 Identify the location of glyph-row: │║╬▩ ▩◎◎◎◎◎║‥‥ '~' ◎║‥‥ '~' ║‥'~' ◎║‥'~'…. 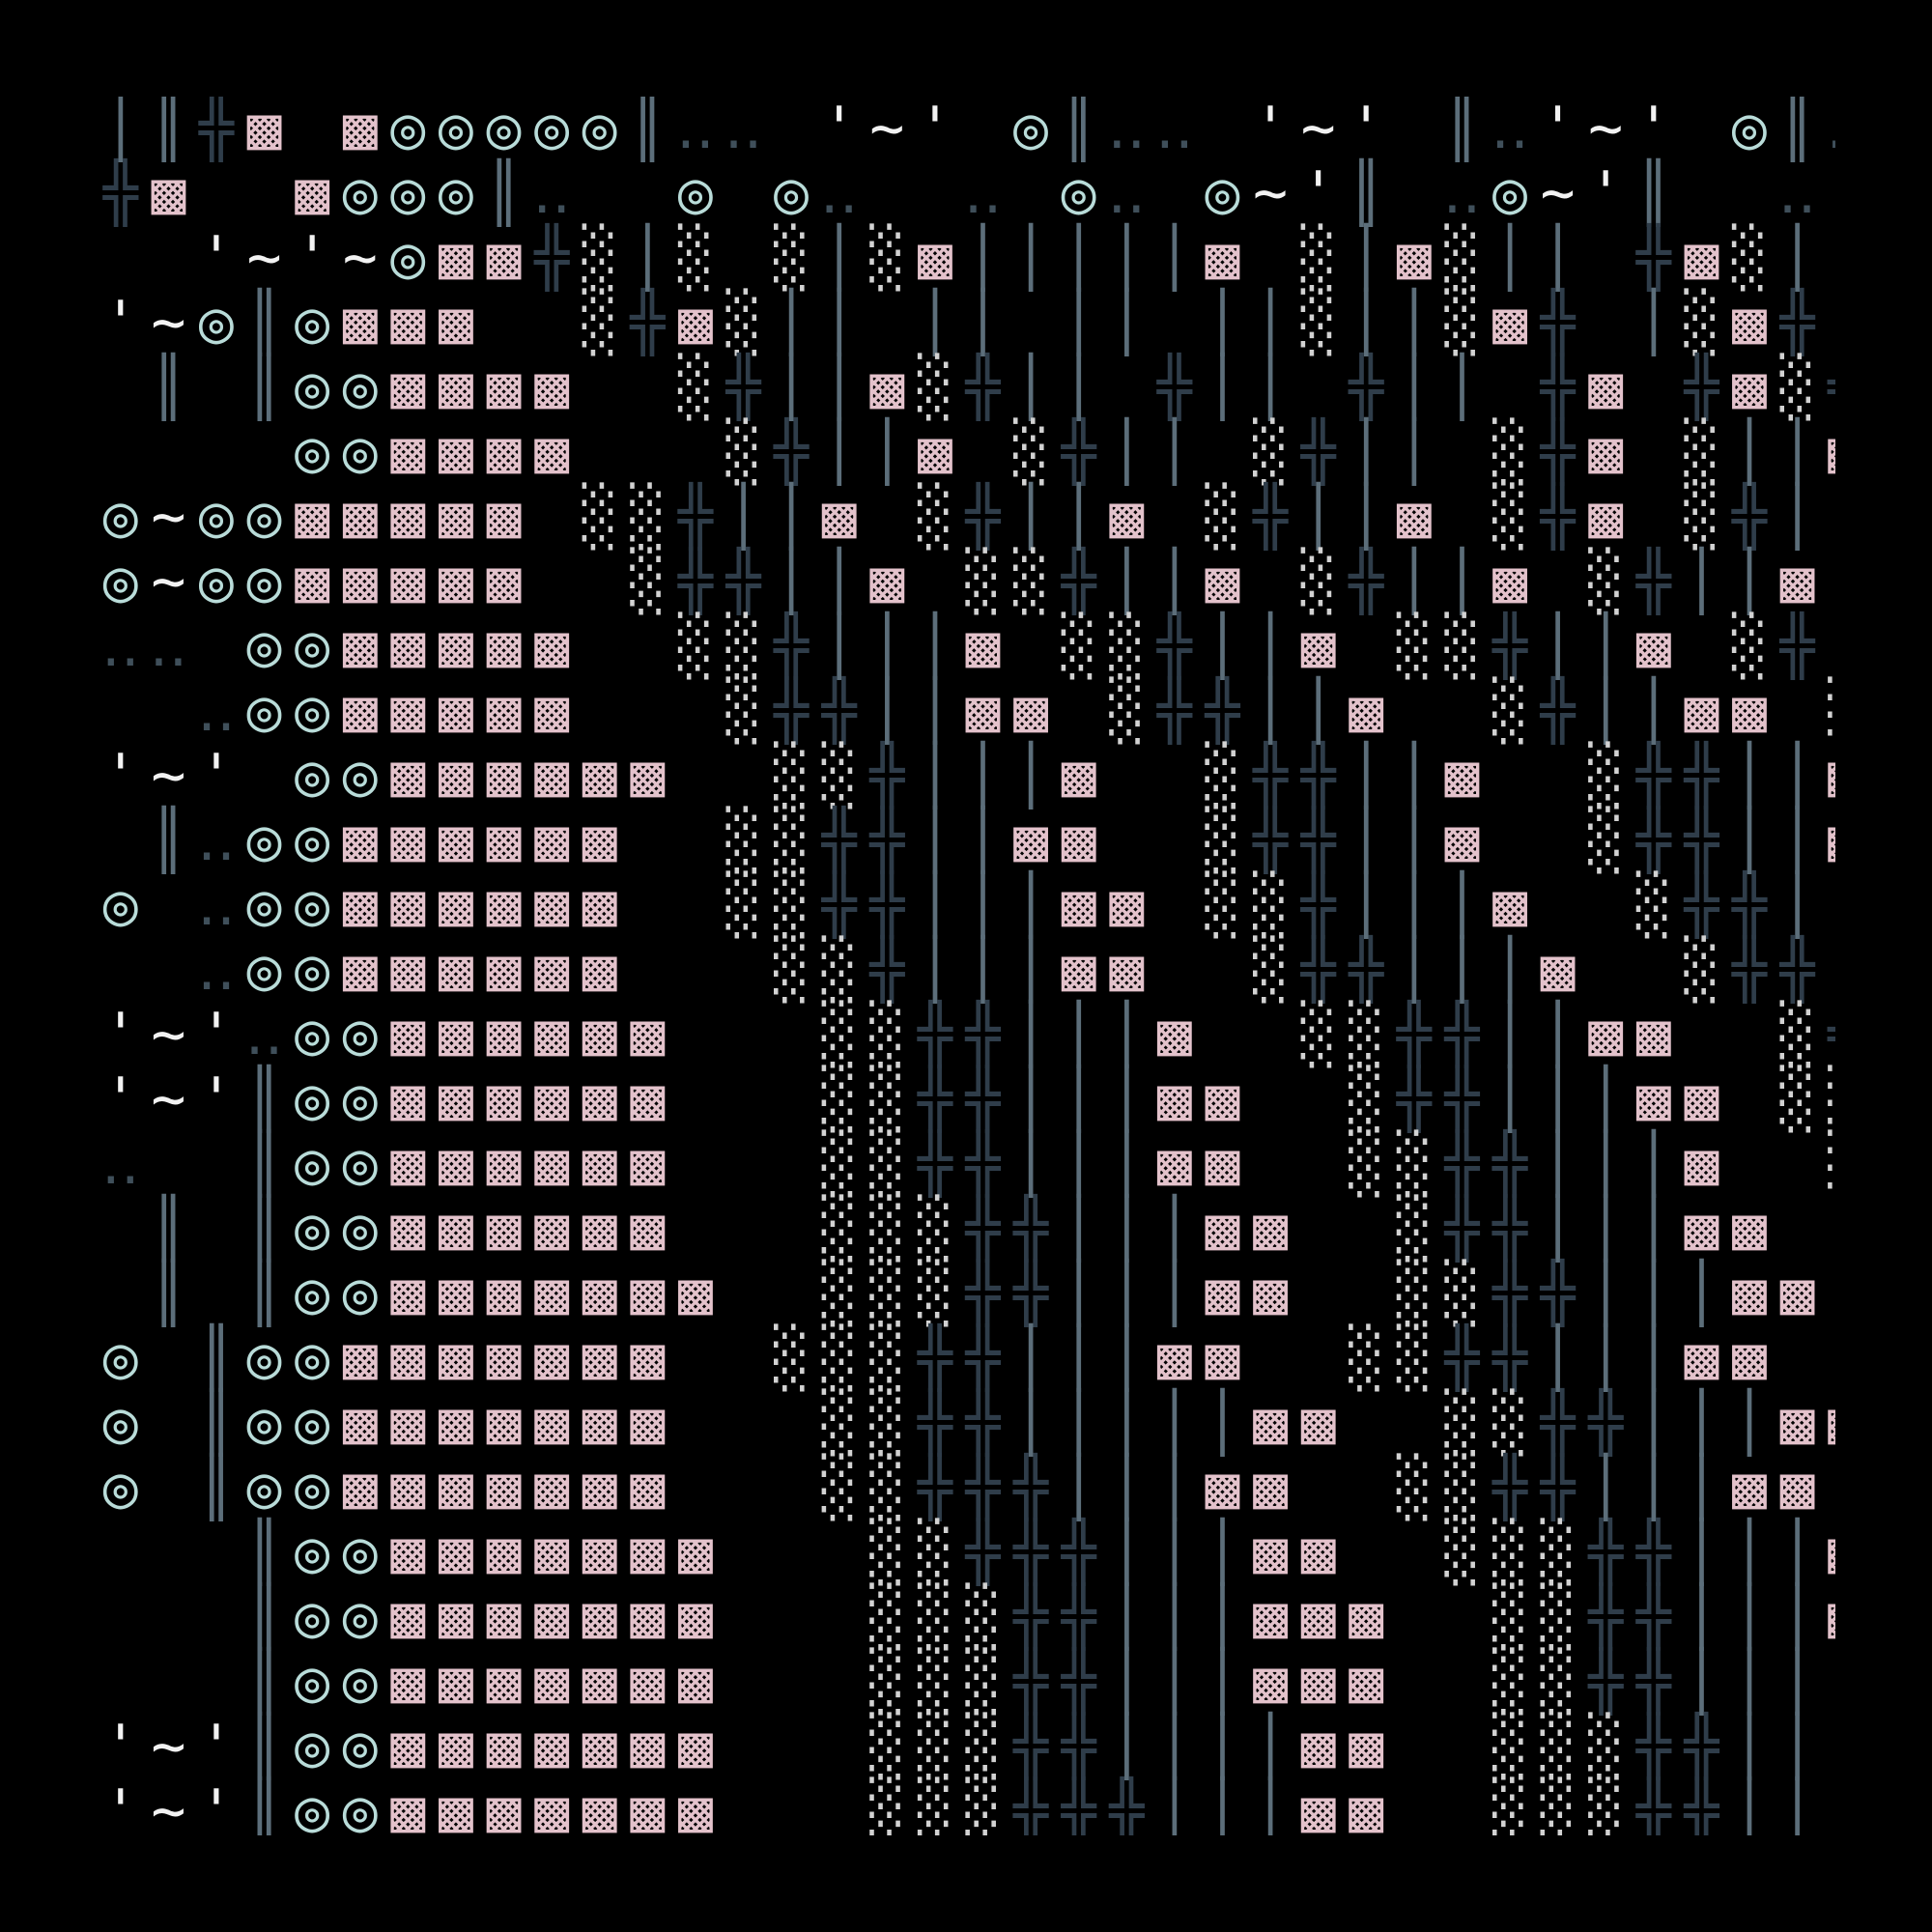
(966, 129).